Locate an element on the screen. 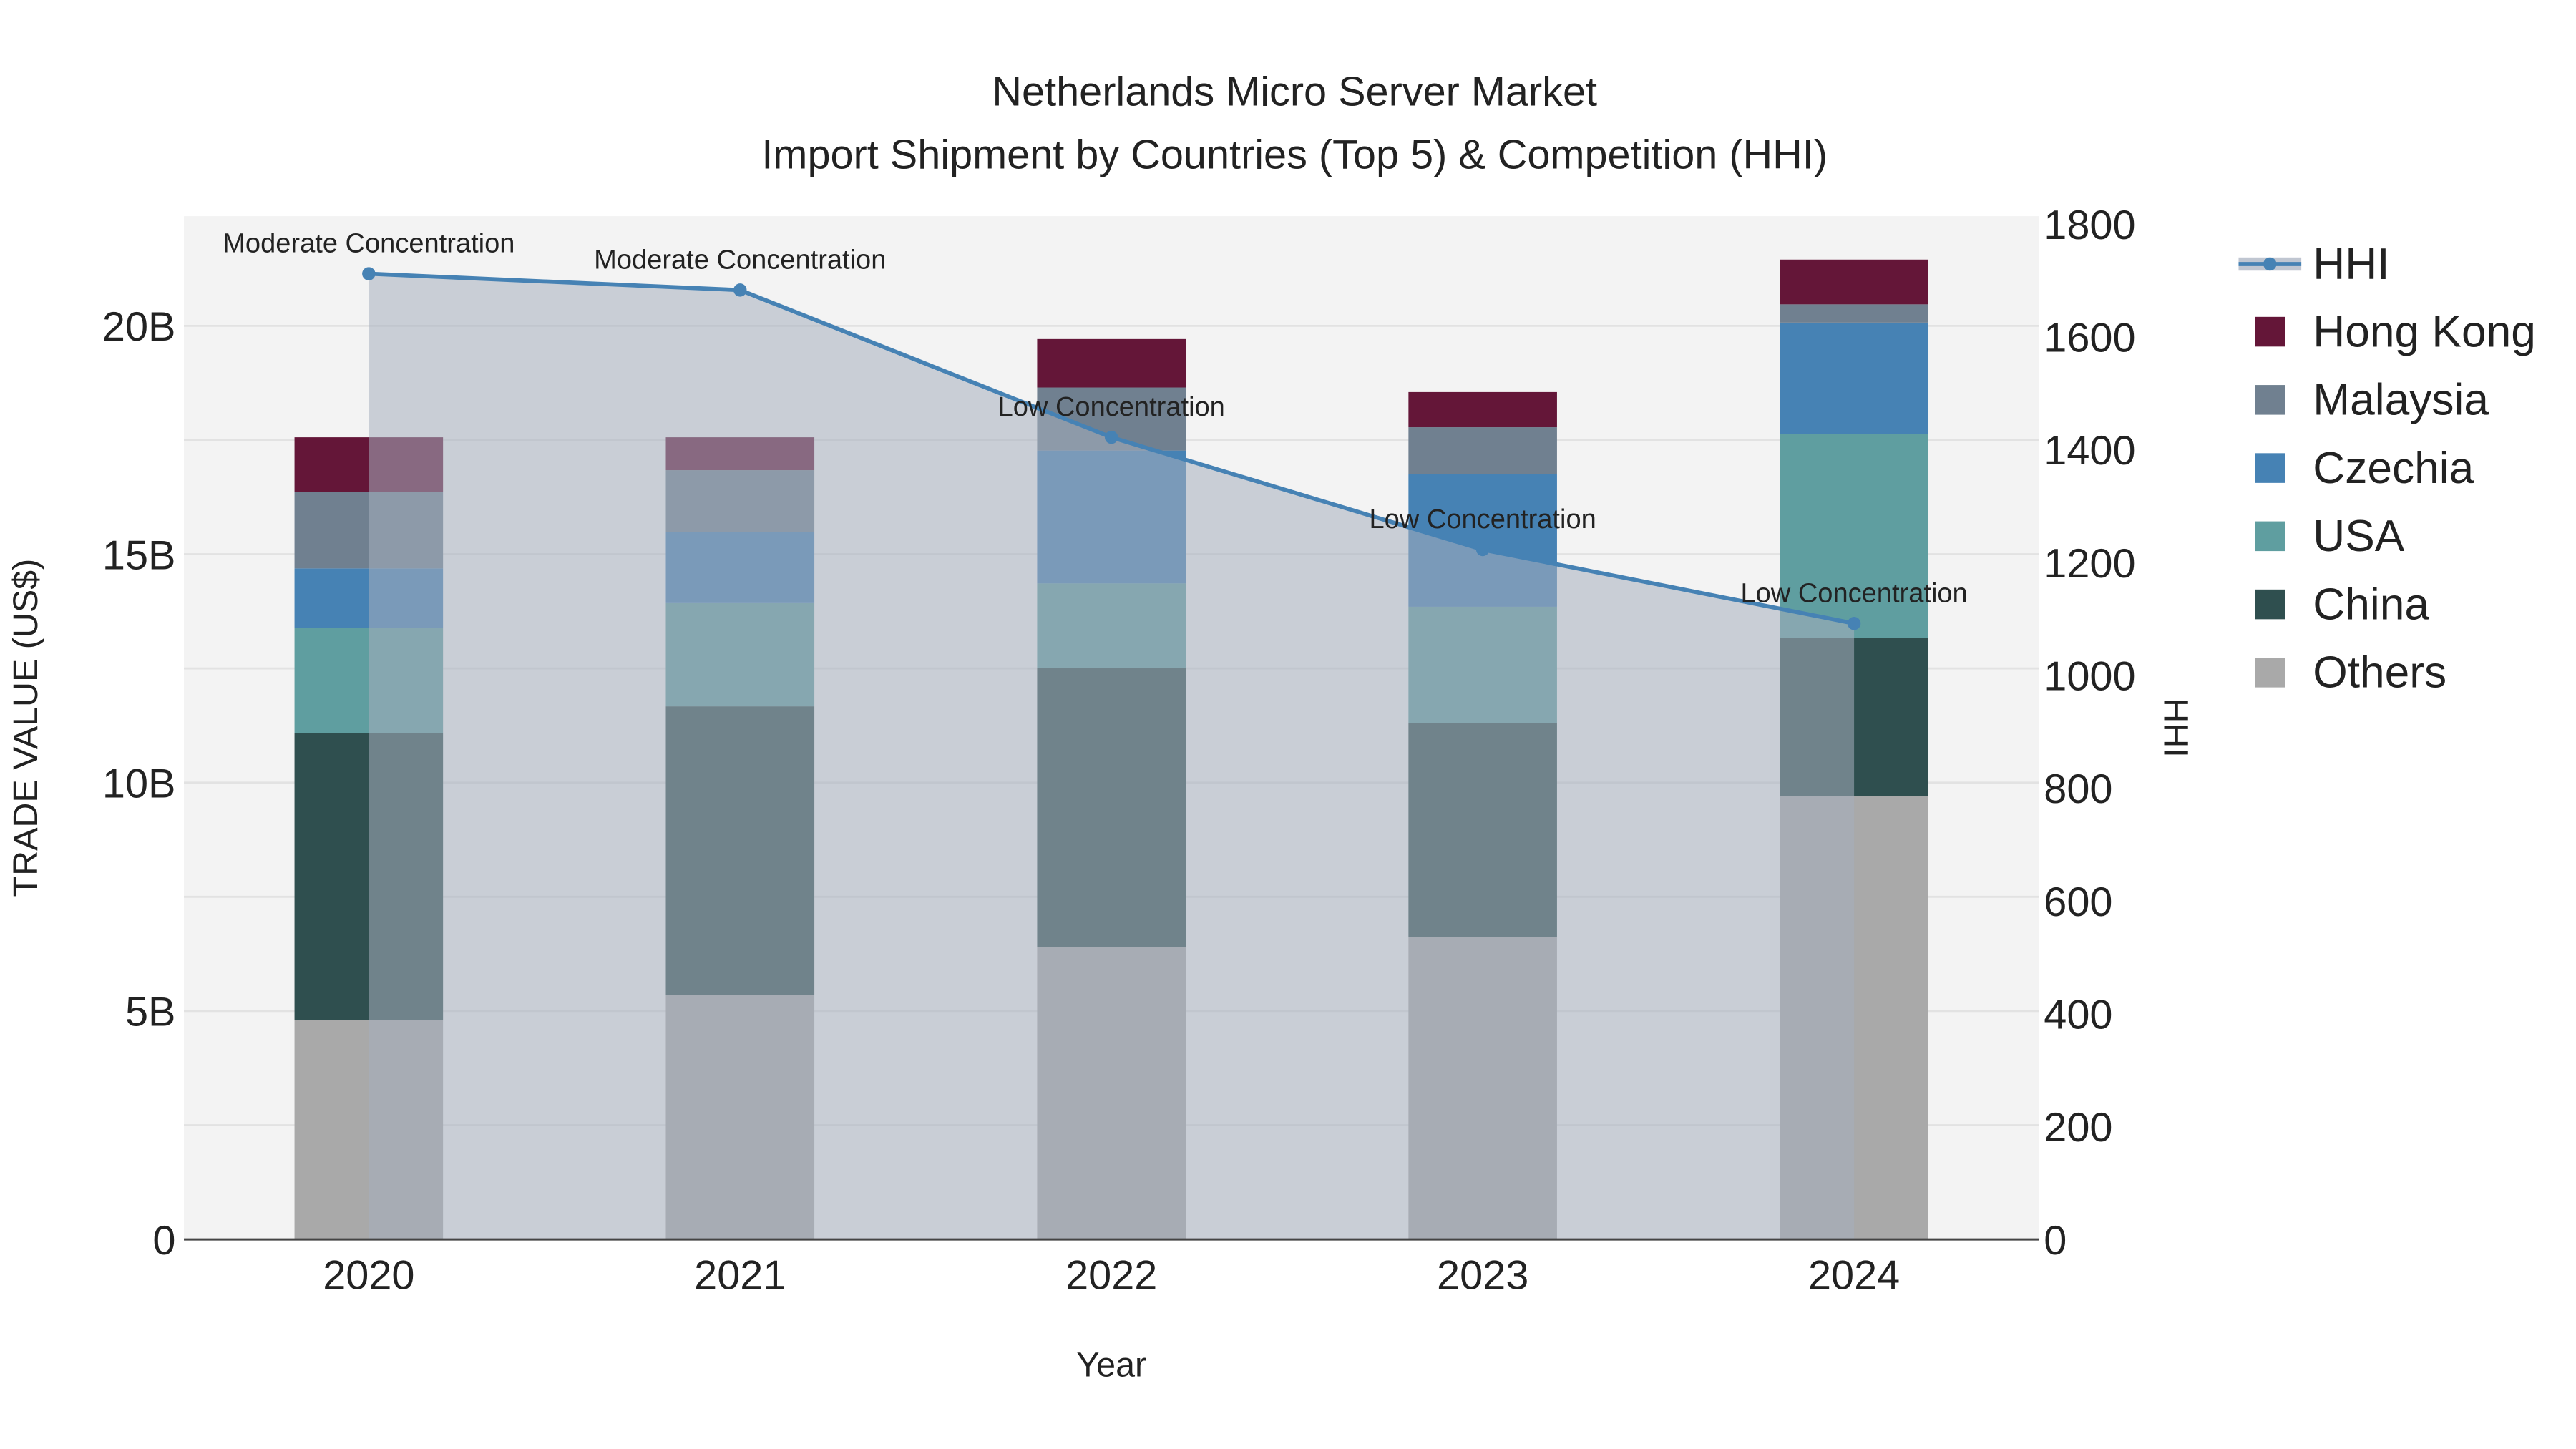 The width and height of the screenshot is (2576, 1449). y-tick-label: 5B is located at coordinates (150, 1012).